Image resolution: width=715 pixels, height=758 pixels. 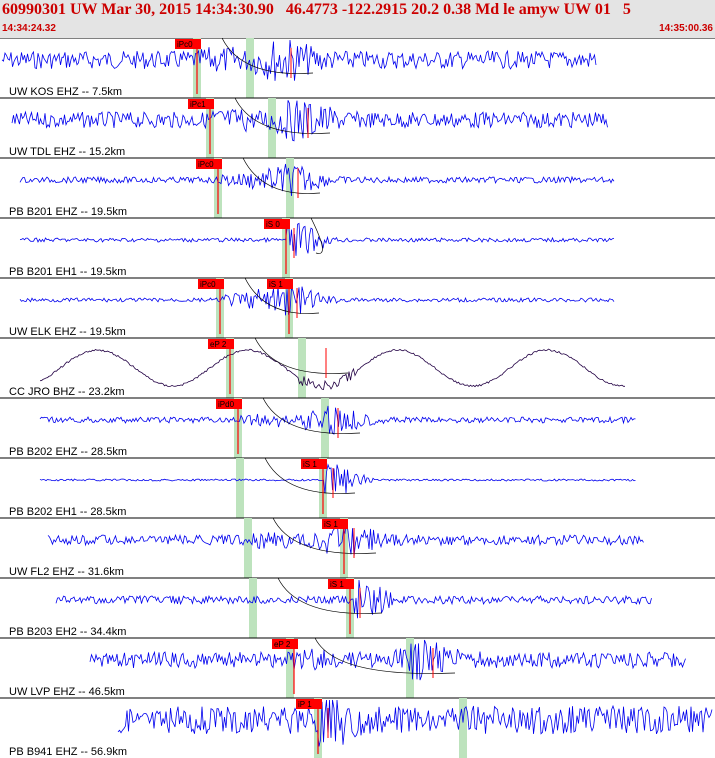 I want to click on time-end: 14:35:00.36, so click(x=686, y=28).